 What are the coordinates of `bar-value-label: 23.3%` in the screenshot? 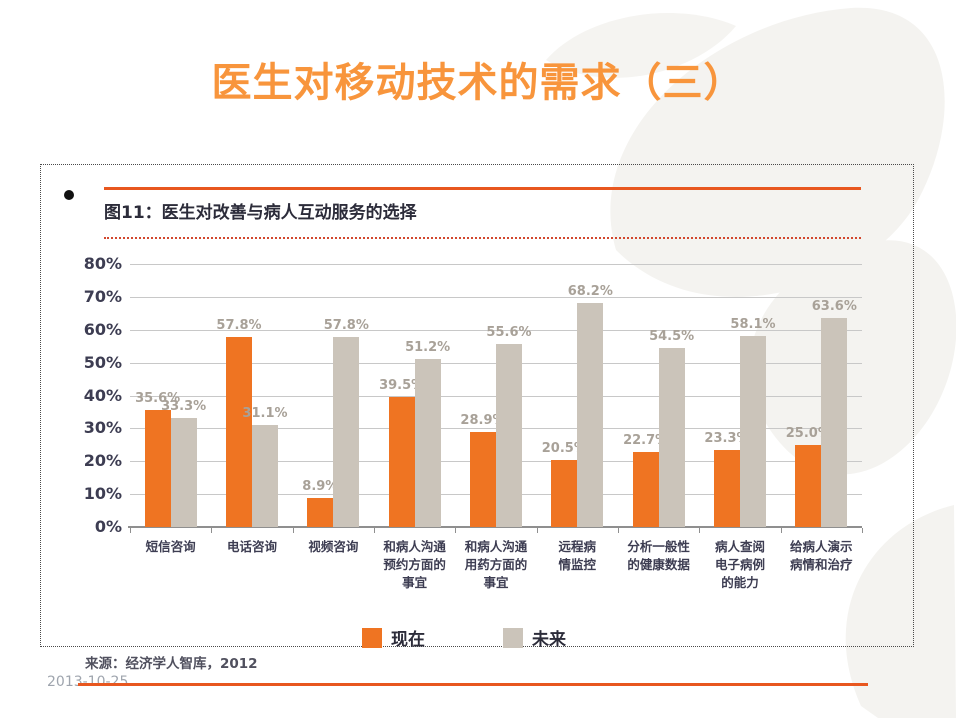 It's located at (727, 439).